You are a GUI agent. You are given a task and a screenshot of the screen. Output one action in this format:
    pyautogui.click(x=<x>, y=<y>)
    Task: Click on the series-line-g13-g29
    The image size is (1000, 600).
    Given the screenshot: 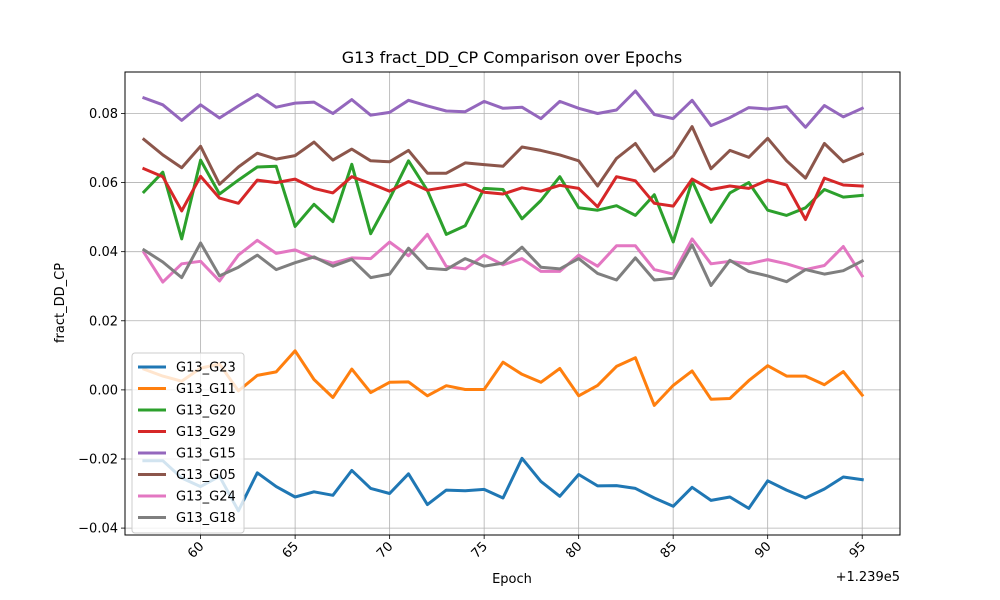 What is the action you would take?
    pyautogui.click(x=502, y=193)
    